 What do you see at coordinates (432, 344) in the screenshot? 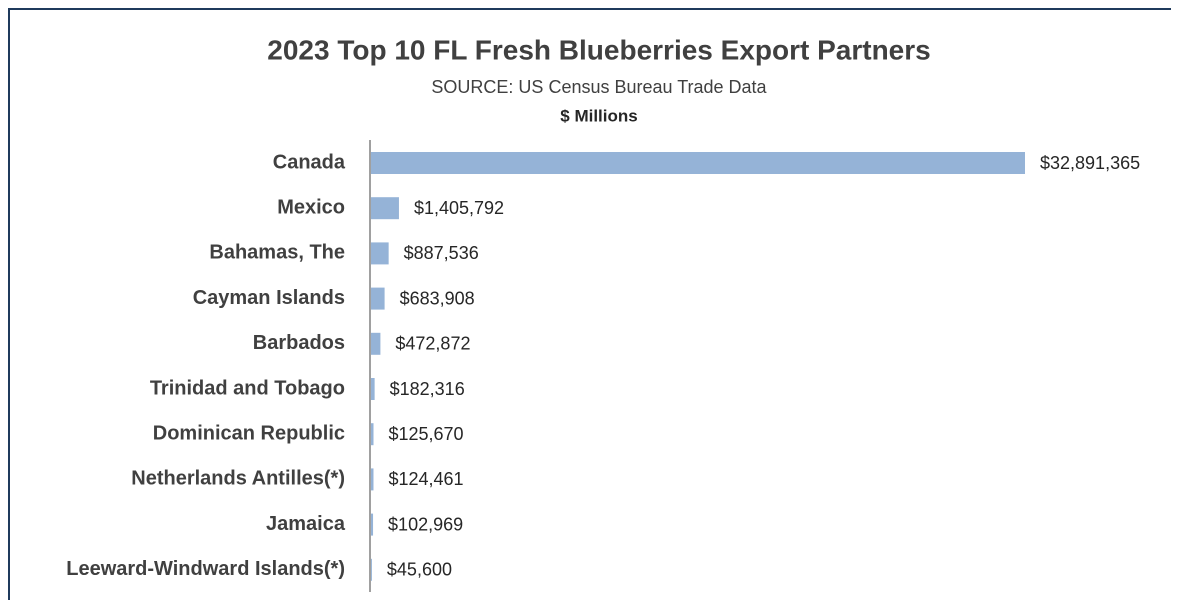
I see `value-label: $472,872` at bounding box center [432, 344].